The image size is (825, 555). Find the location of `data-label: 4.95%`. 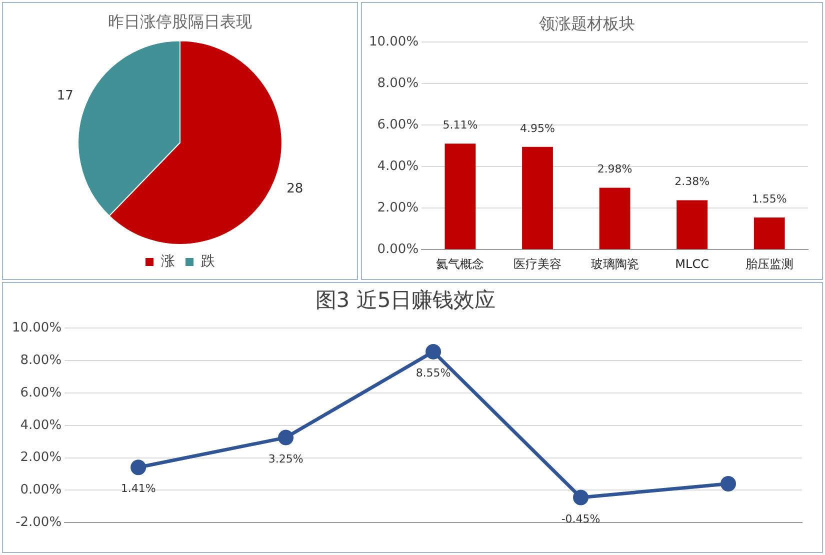

data-label: 4.95% is located at coordinates (537, 128).